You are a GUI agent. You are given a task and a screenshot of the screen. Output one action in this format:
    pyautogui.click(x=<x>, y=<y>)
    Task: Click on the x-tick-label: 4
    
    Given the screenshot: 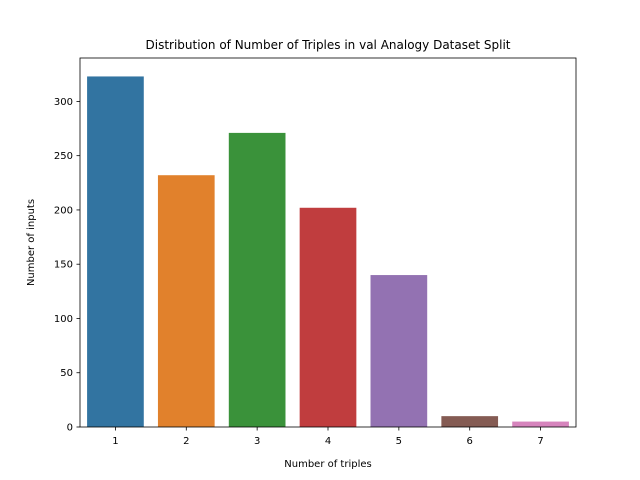 What is the action you would take?
    pyautogui.click(x=328, y=441)
    